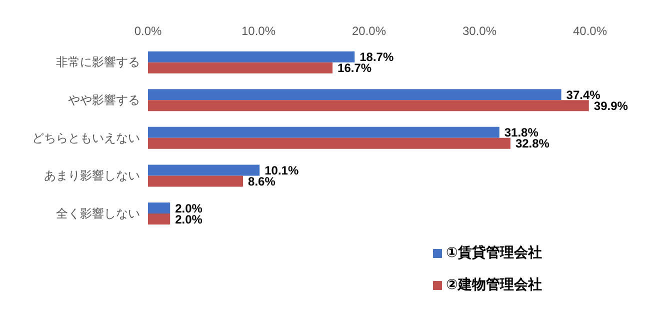  What do you see at coordinates (104, 99) in the screenshot?
I see `y-tick-label: やや影響する` at bounding box center [104, 99].